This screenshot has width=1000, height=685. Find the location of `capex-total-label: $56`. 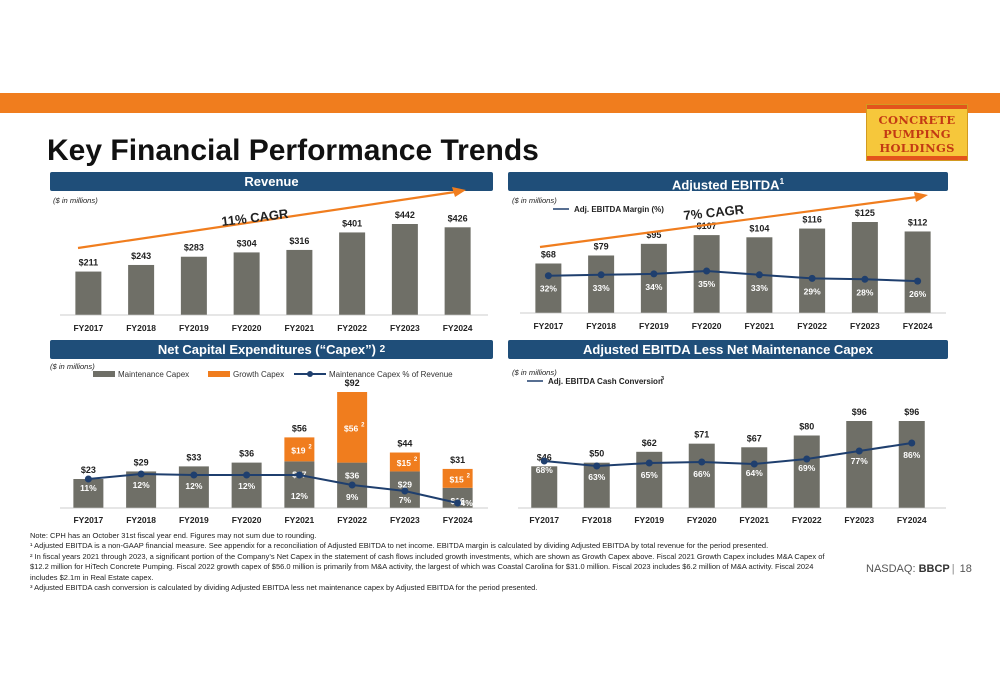

capex-total-label: $56 is located at coordinates (299, 428).